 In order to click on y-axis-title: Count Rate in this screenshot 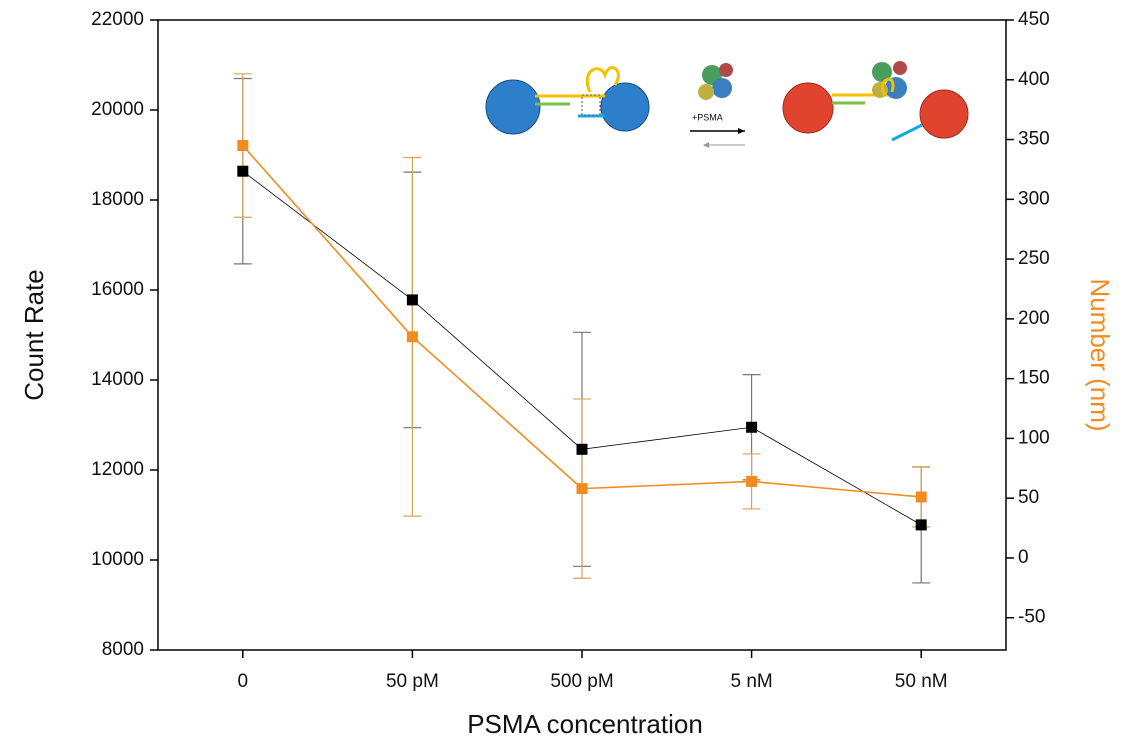, I will do `click(34, 335)`.